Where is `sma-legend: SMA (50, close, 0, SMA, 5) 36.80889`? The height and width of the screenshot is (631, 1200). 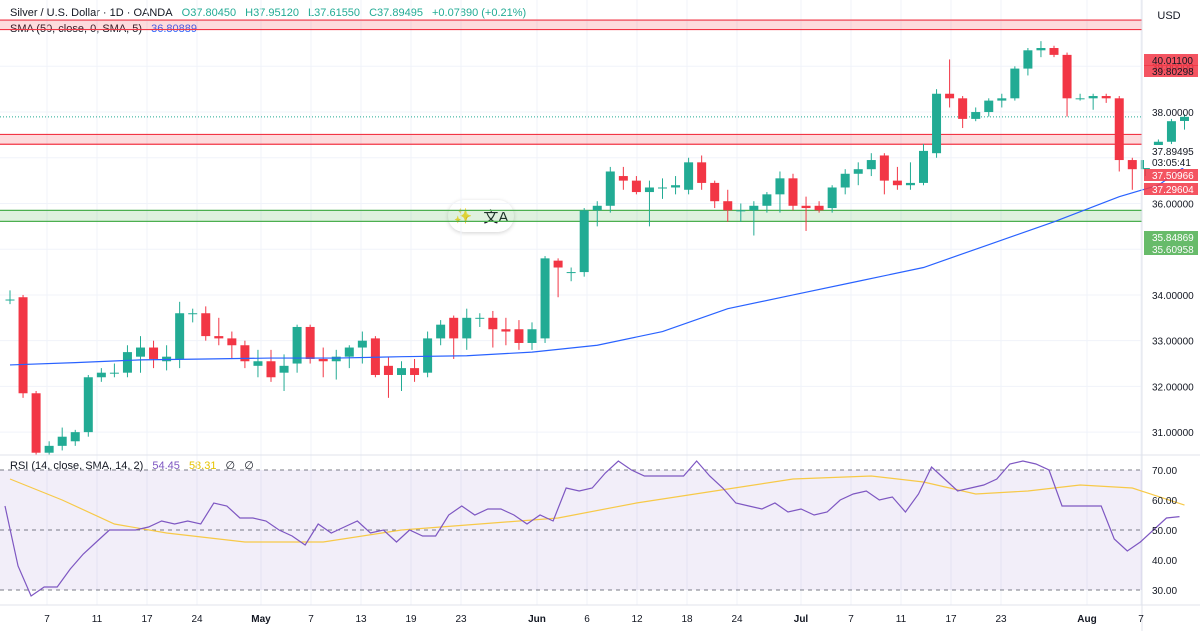
sma-legend: SMA (50, close, 0, SMA, 5) 36.80889 is located at coordinates (106, 29).